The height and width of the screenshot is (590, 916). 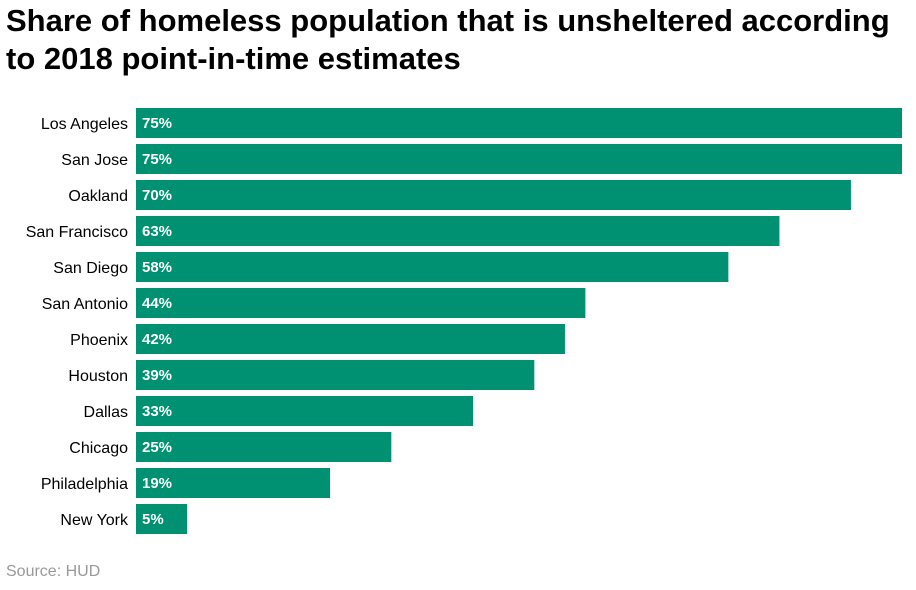 I want to click on category-label: Dallas, so click(x=106, y=412).